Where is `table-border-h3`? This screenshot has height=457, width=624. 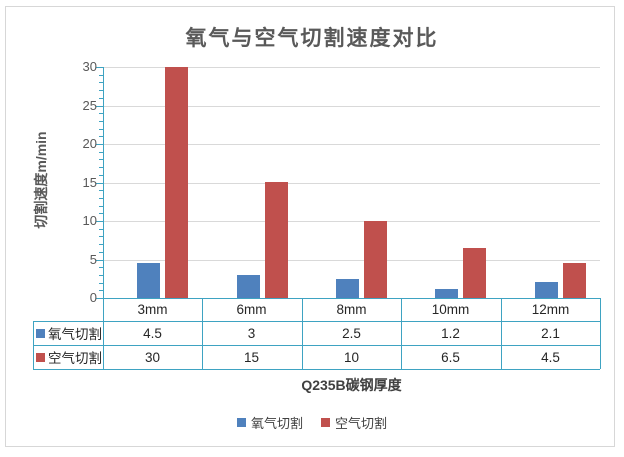 table-border-h3 is located at coordinates (316, 369).